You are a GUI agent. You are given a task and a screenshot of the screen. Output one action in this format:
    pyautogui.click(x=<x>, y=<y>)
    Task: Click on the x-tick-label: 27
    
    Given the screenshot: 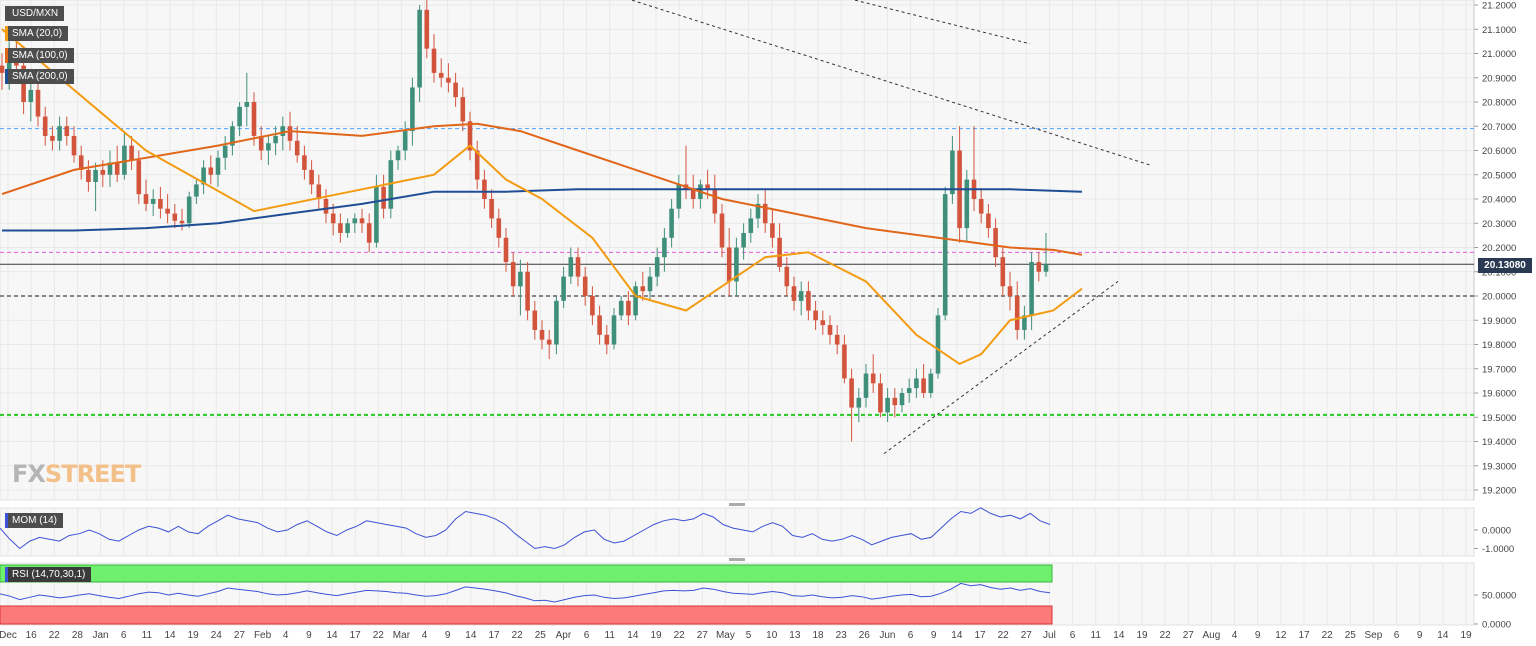 What is the action you would take?
    pyautogui.click(x=240, y=635)
    